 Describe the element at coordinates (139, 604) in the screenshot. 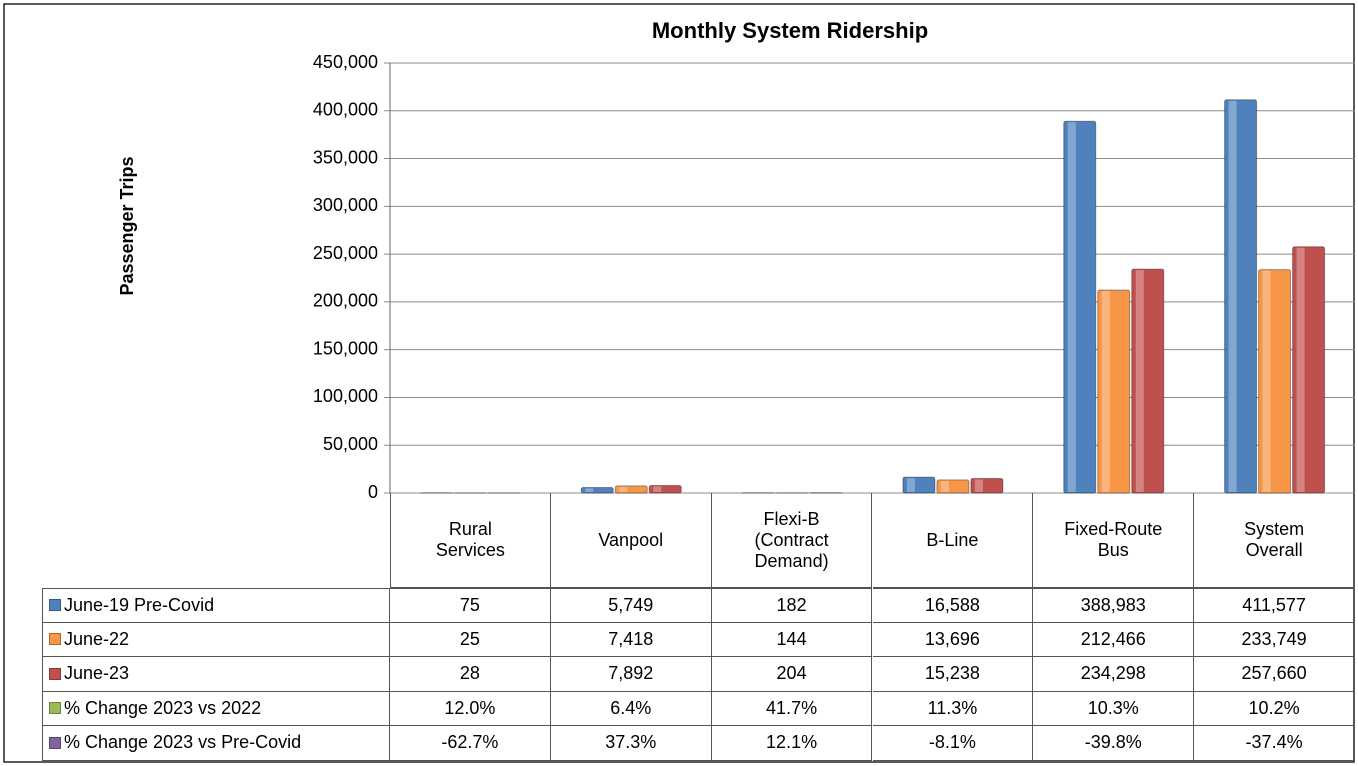

I see `legend-label: June-19 Pre-Covid` at that location.